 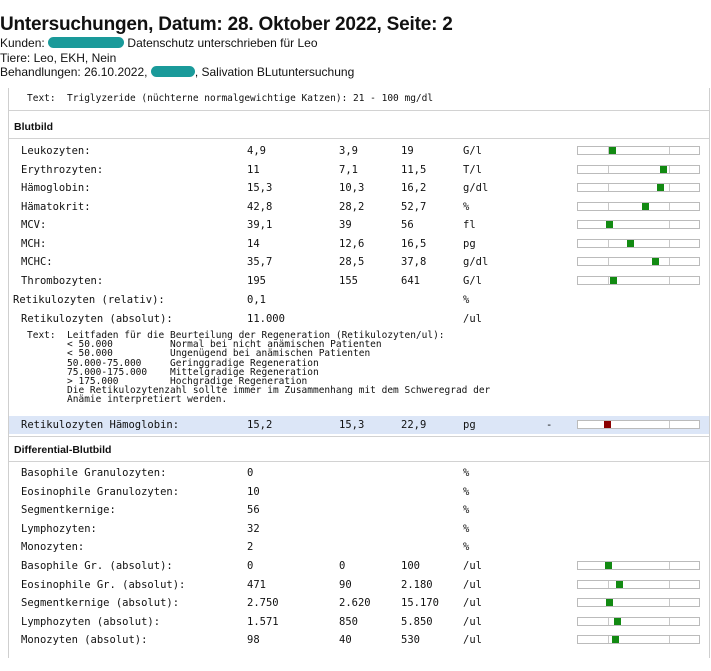 I want to click on result-value: 195, so click(x=256, y=280).